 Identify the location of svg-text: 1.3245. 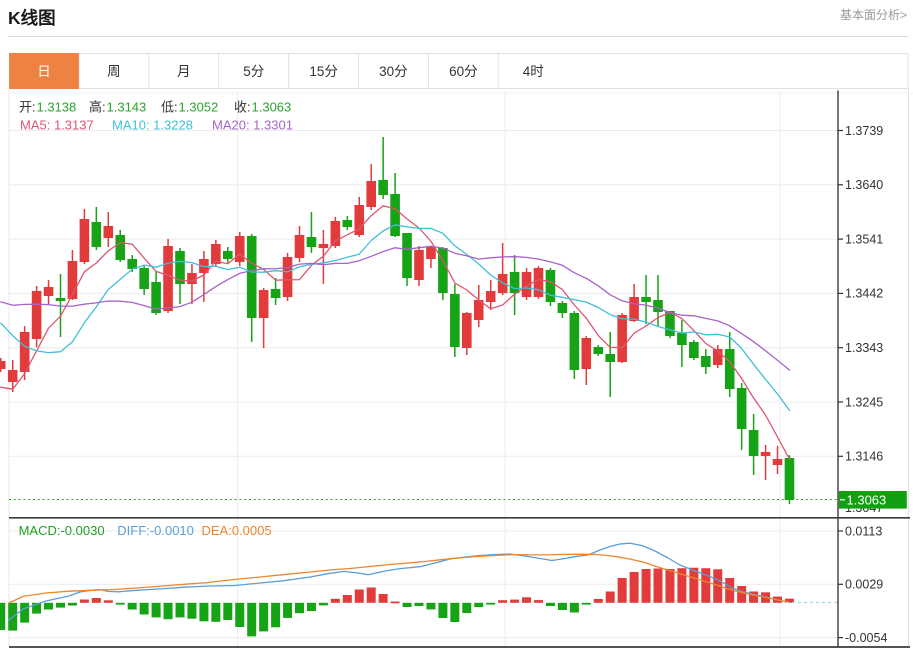
(864, 402).